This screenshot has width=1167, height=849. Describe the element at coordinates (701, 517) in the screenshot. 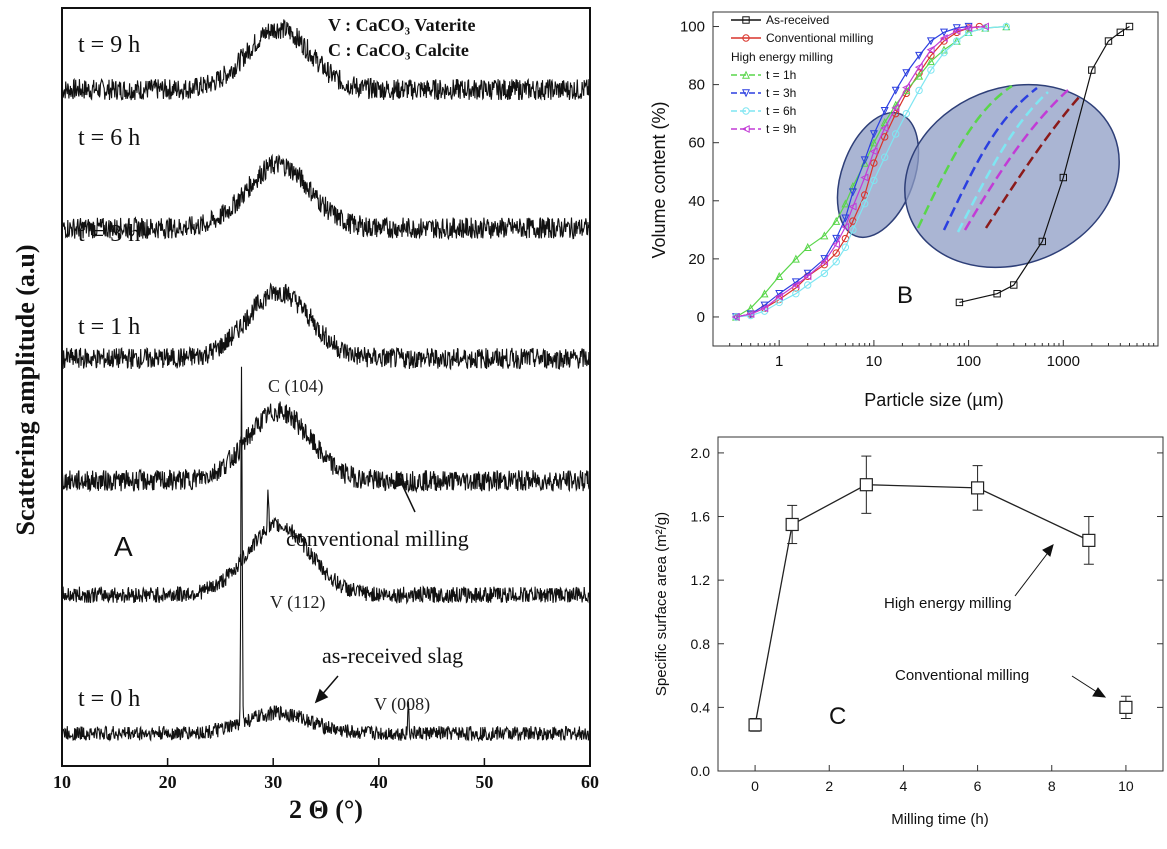

I see `c-ytick-label: 1.6` at that location.